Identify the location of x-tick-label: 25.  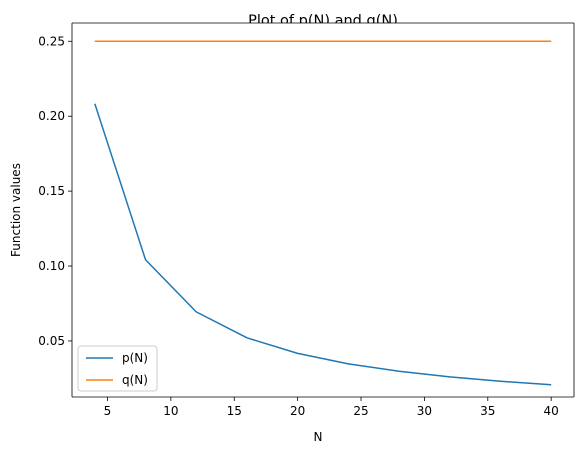
(360, 411).